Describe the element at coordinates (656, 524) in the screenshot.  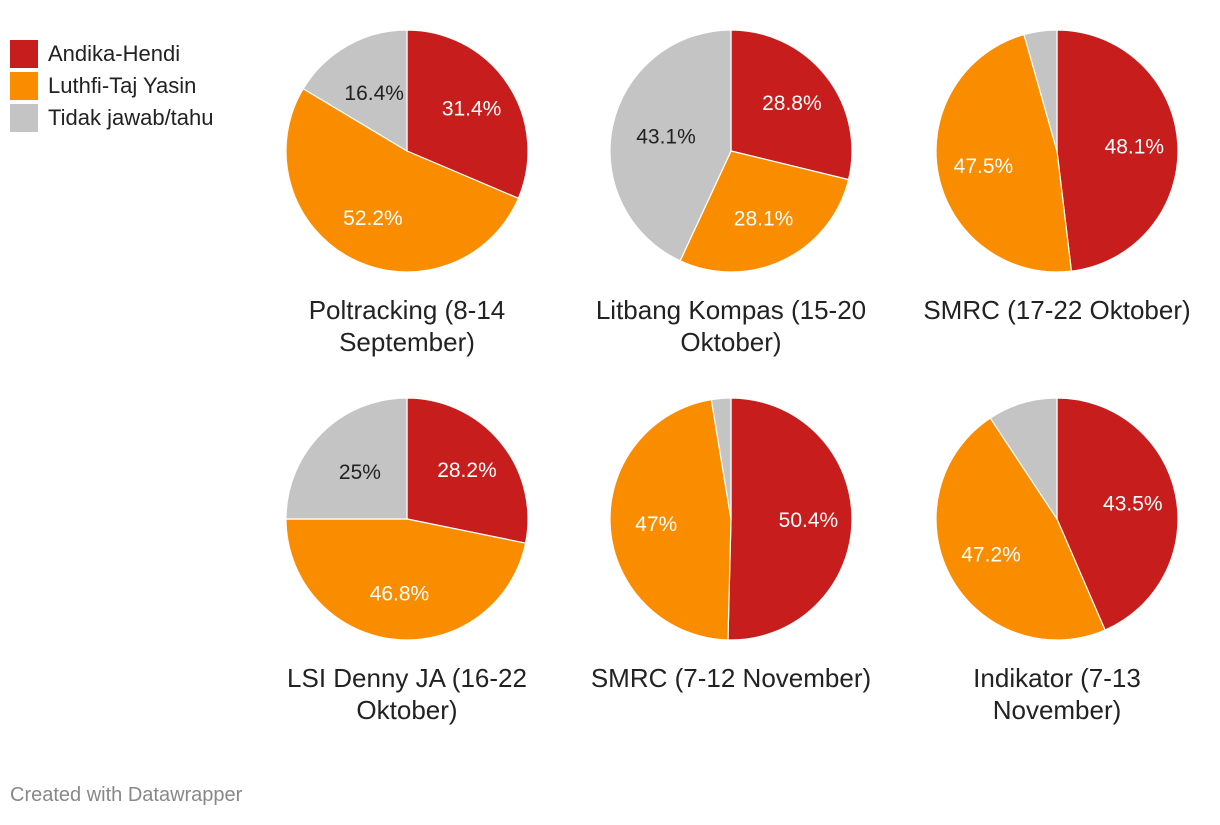
I see `pie-data-label: 47%` at that location.